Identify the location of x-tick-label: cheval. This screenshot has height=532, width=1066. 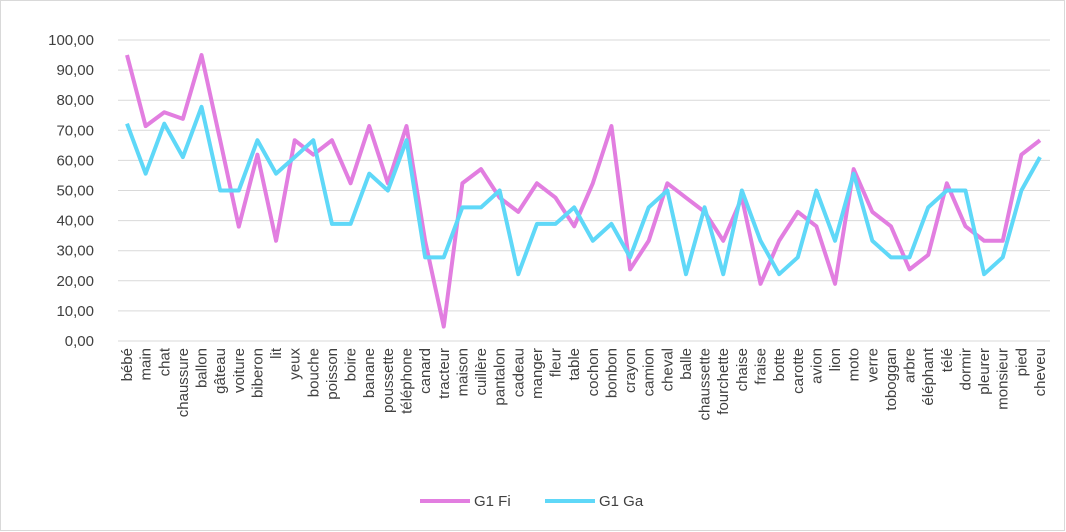
(667, 369).